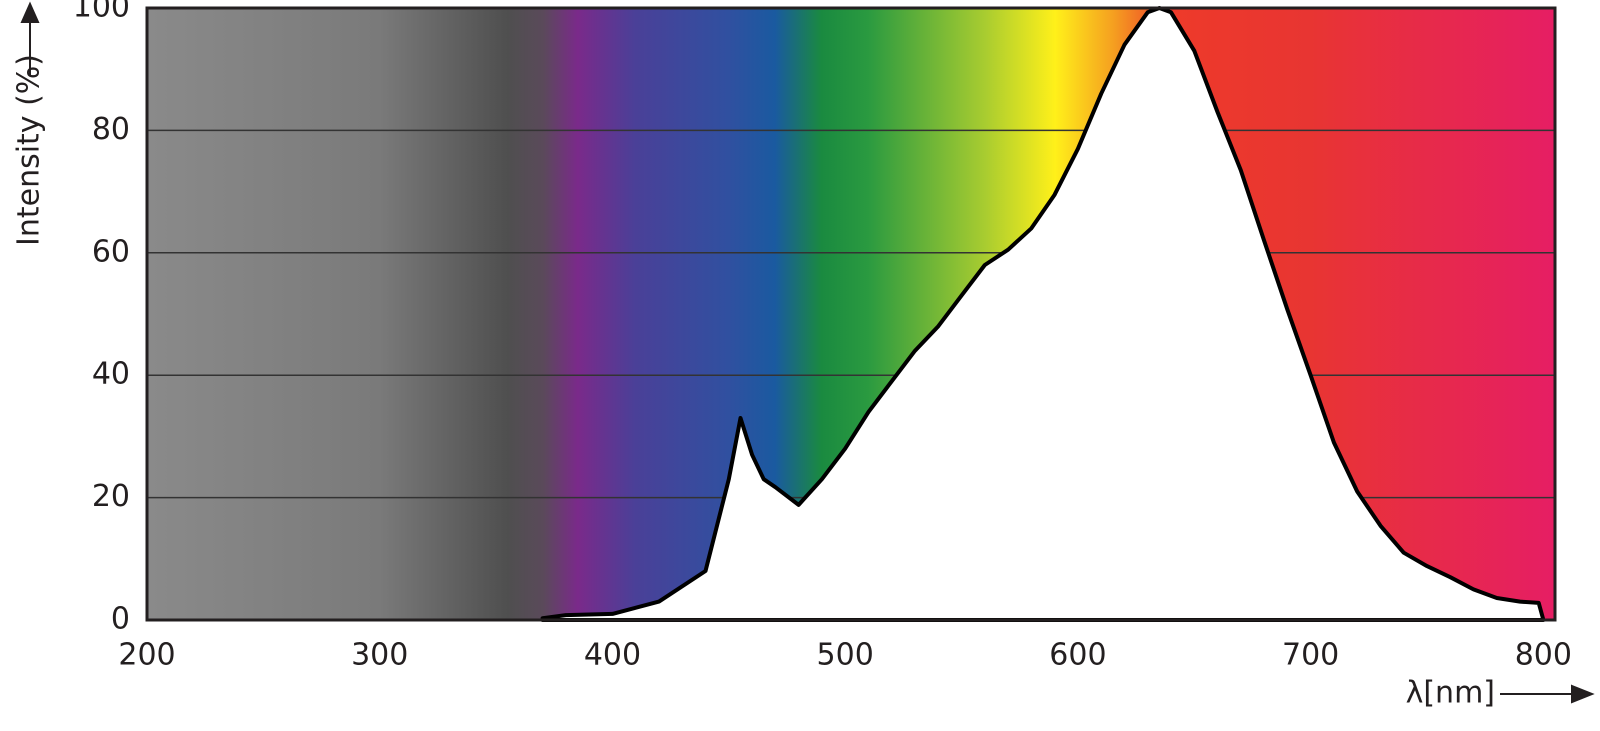  What do you see at coordinates (146, 655) in the screenshot?
I see `x-tick-label: 200` at bounding box center [146, 655].